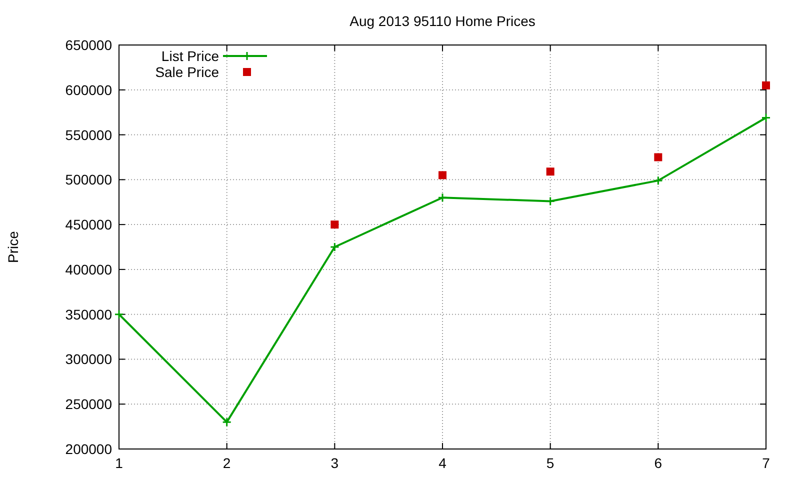 The image size is (800, 480). Describe the element at coordinates (658, 463) in the screenshot. I see `x-tick-label: 6` at that location.